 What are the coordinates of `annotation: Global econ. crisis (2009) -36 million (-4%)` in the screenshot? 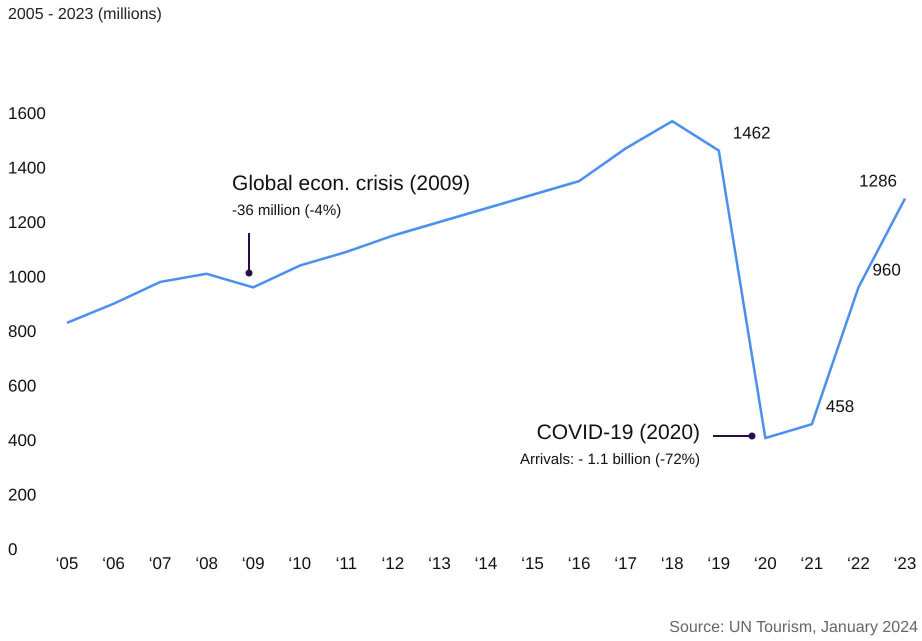 It's located at (351, 195).